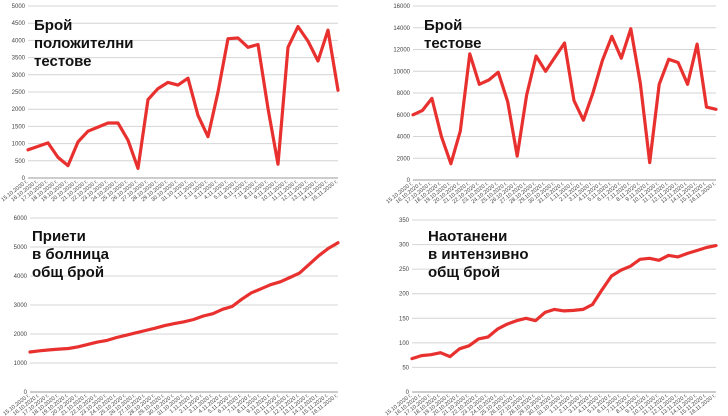 This screenshot has width=728, height=416. I want to click on chart-positive-tests-title: Брой положителни тестове, so click(84, 43).